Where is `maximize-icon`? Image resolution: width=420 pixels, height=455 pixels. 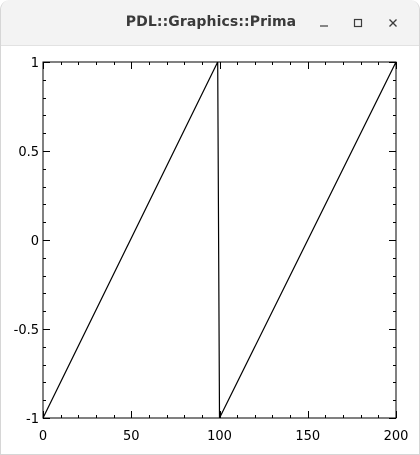 maximize-icon is located at coordinates (358, 23).